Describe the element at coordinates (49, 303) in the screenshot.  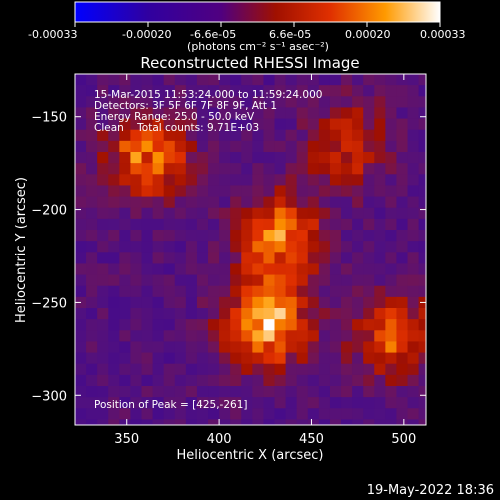
I see `y-tick-label: −250` at that location.